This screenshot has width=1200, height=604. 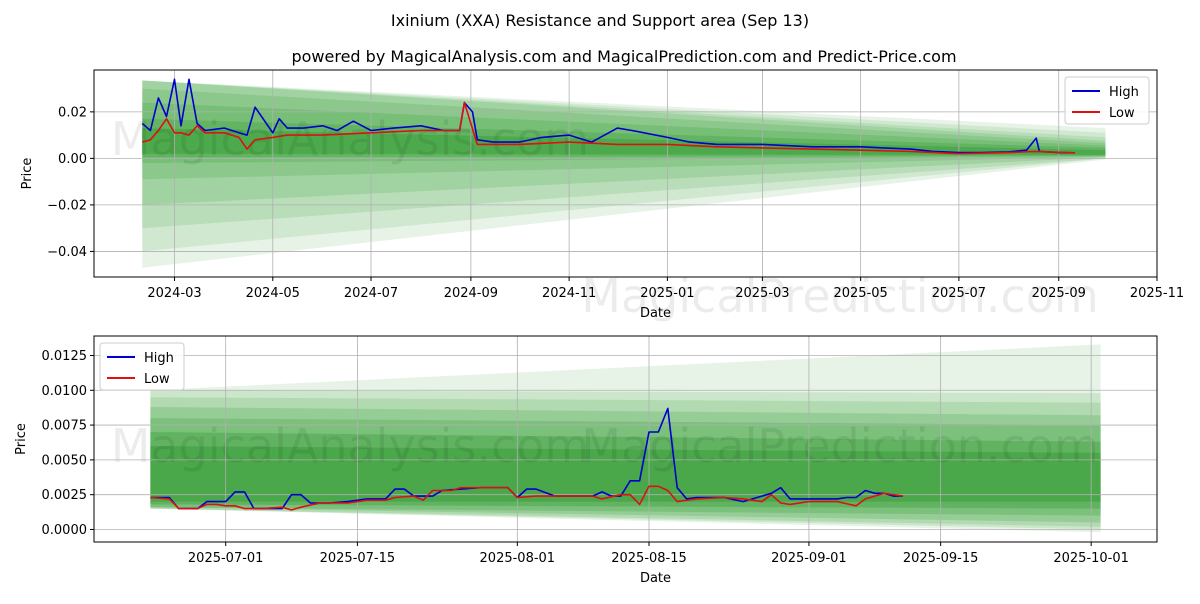 I want to click on series-high-line, so click(x=608, y=116).